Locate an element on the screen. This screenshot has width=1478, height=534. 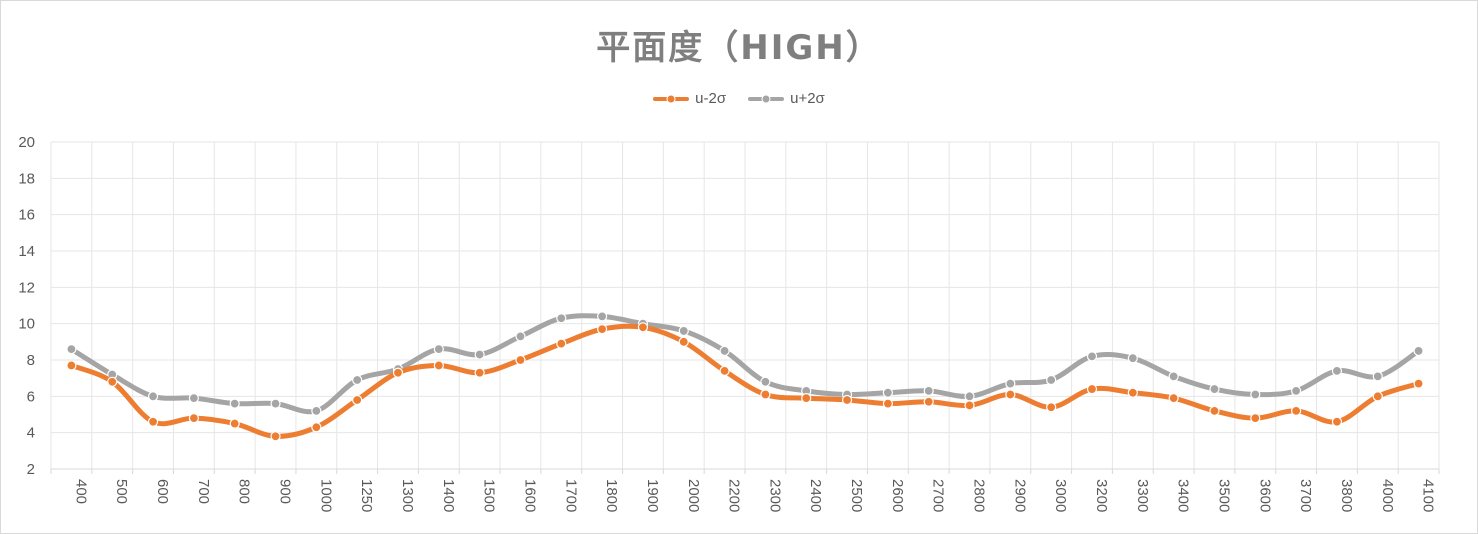
x-tick-label: 1000 is located at coordinates (325, 495).